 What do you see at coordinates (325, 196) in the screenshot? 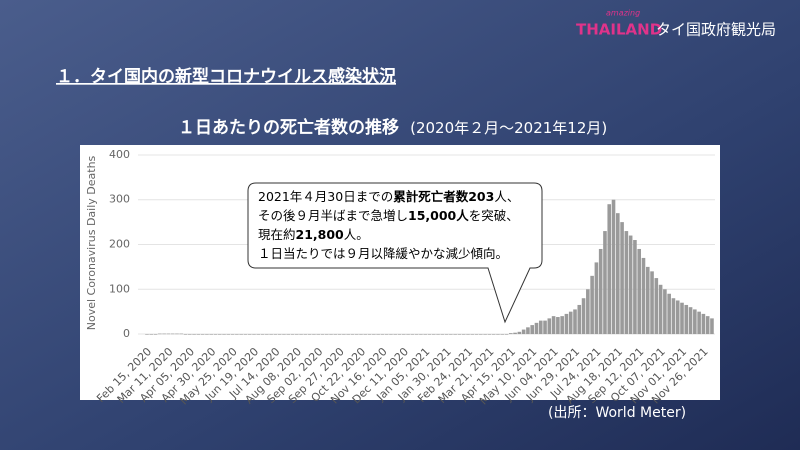
I see `callout-text: 2021年４月30日までの` at bounding box center [325, 196].